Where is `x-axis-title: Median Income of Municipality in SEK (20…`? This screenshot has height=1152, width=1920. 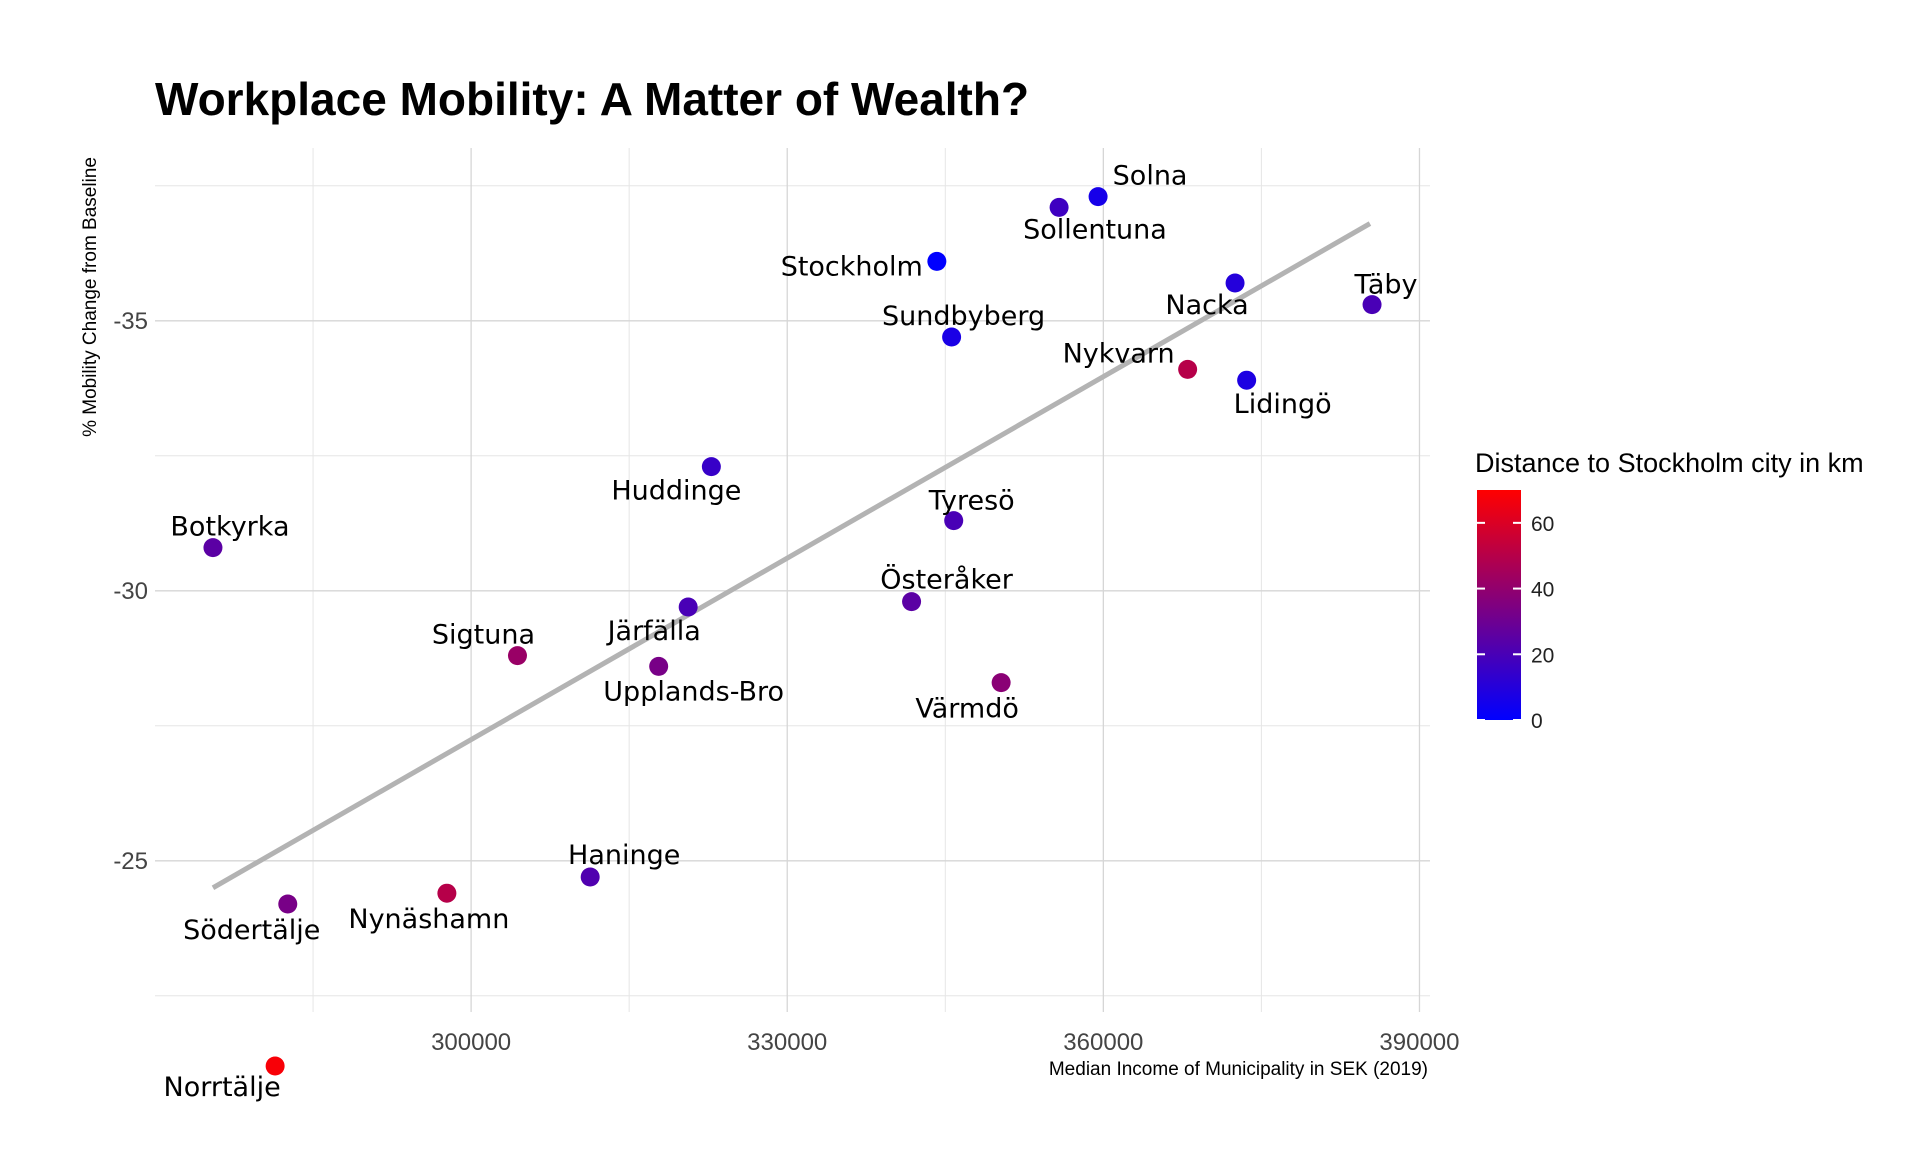
x-axis-title: Median Income of Municipality in SEK (20… is located at coordinates (1238, 1069).